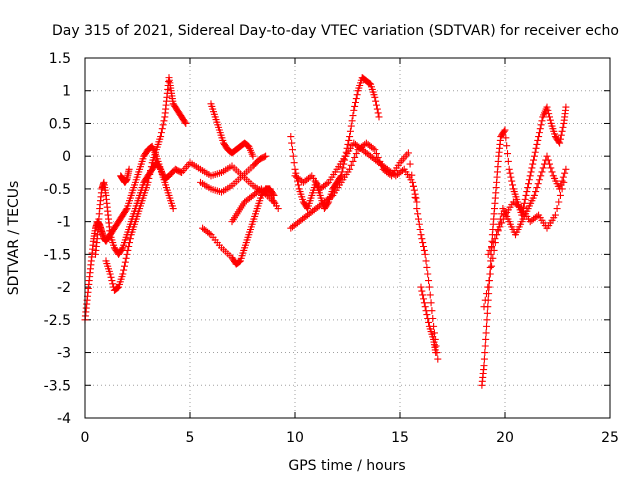  I want to click on series-track-e, so click(232, 130).